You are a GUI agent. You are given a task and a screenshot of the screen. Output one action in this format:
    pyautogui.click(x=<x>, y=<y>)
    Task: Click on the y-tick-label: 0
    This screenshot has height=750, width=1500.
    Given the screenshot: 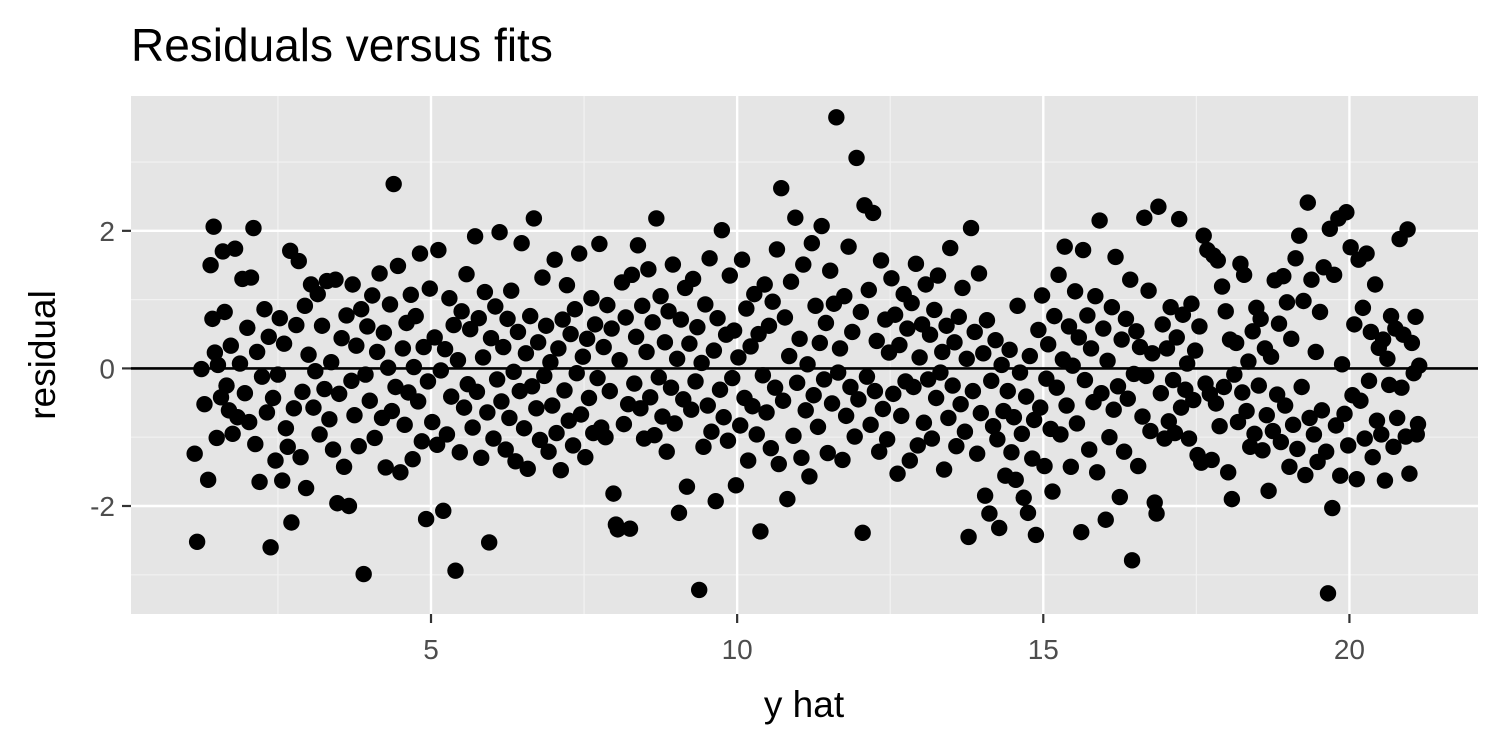 What is the action you would take?
    pyautogui.click(x=107, y=368)
    